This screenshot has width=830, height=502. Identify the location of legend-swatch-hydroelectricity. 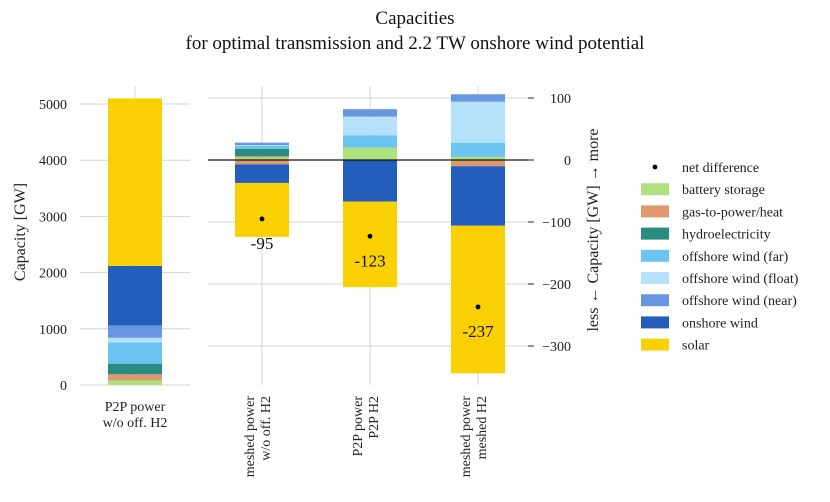
(655, 233).